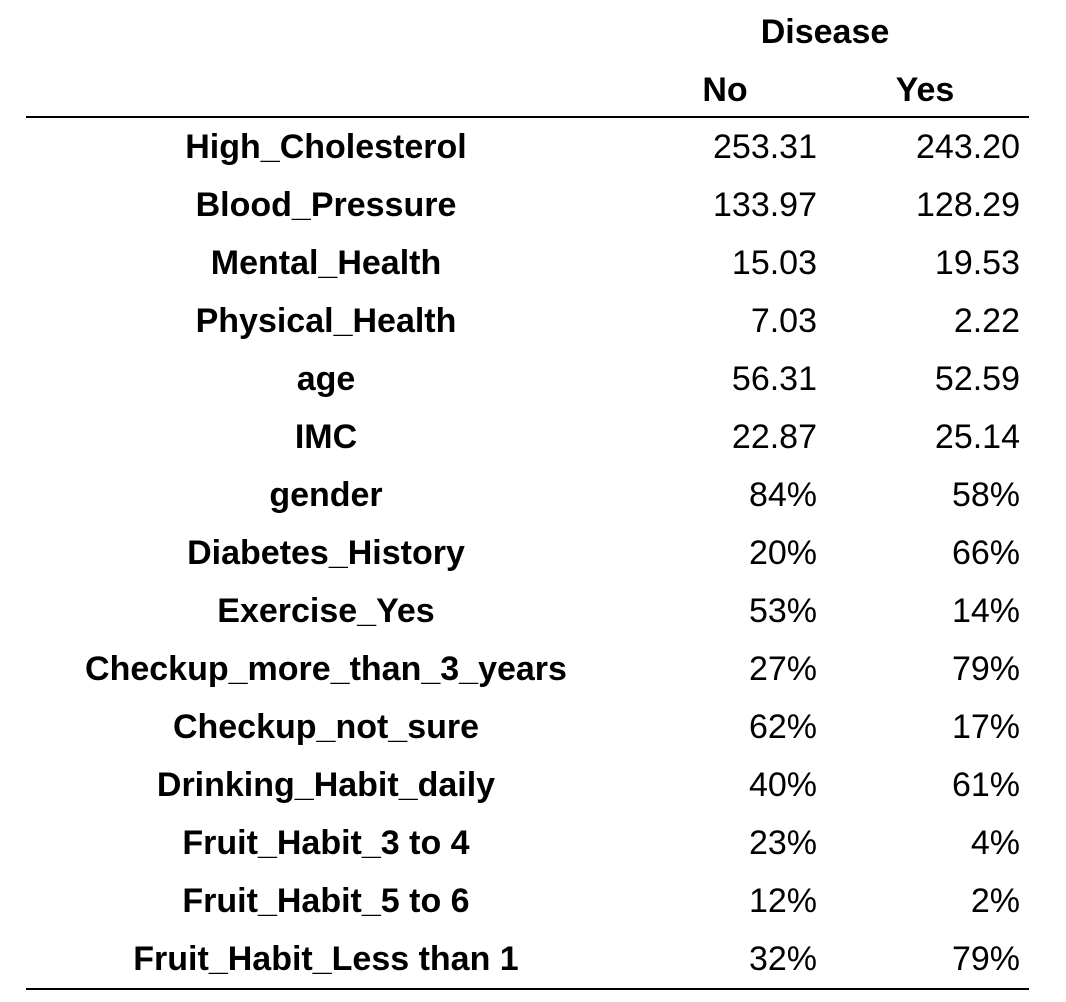  I want to click on cell-yes: 19.53, so click(977, 263).